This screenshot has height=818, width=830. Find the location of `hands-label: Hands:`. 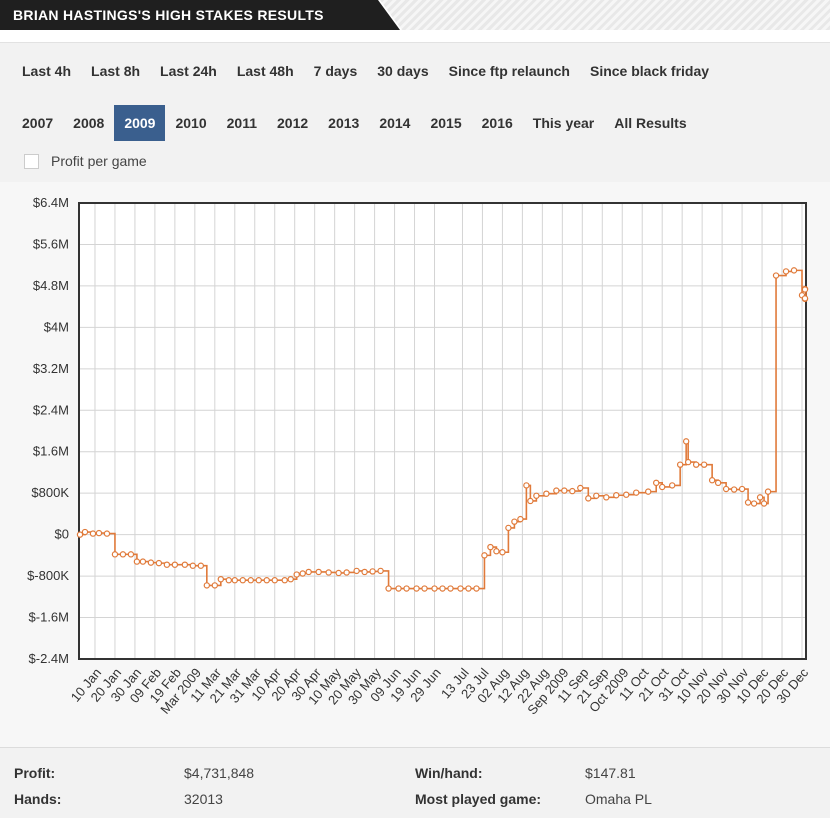

hands-label: Hands: is located at coordinates (38, 799).